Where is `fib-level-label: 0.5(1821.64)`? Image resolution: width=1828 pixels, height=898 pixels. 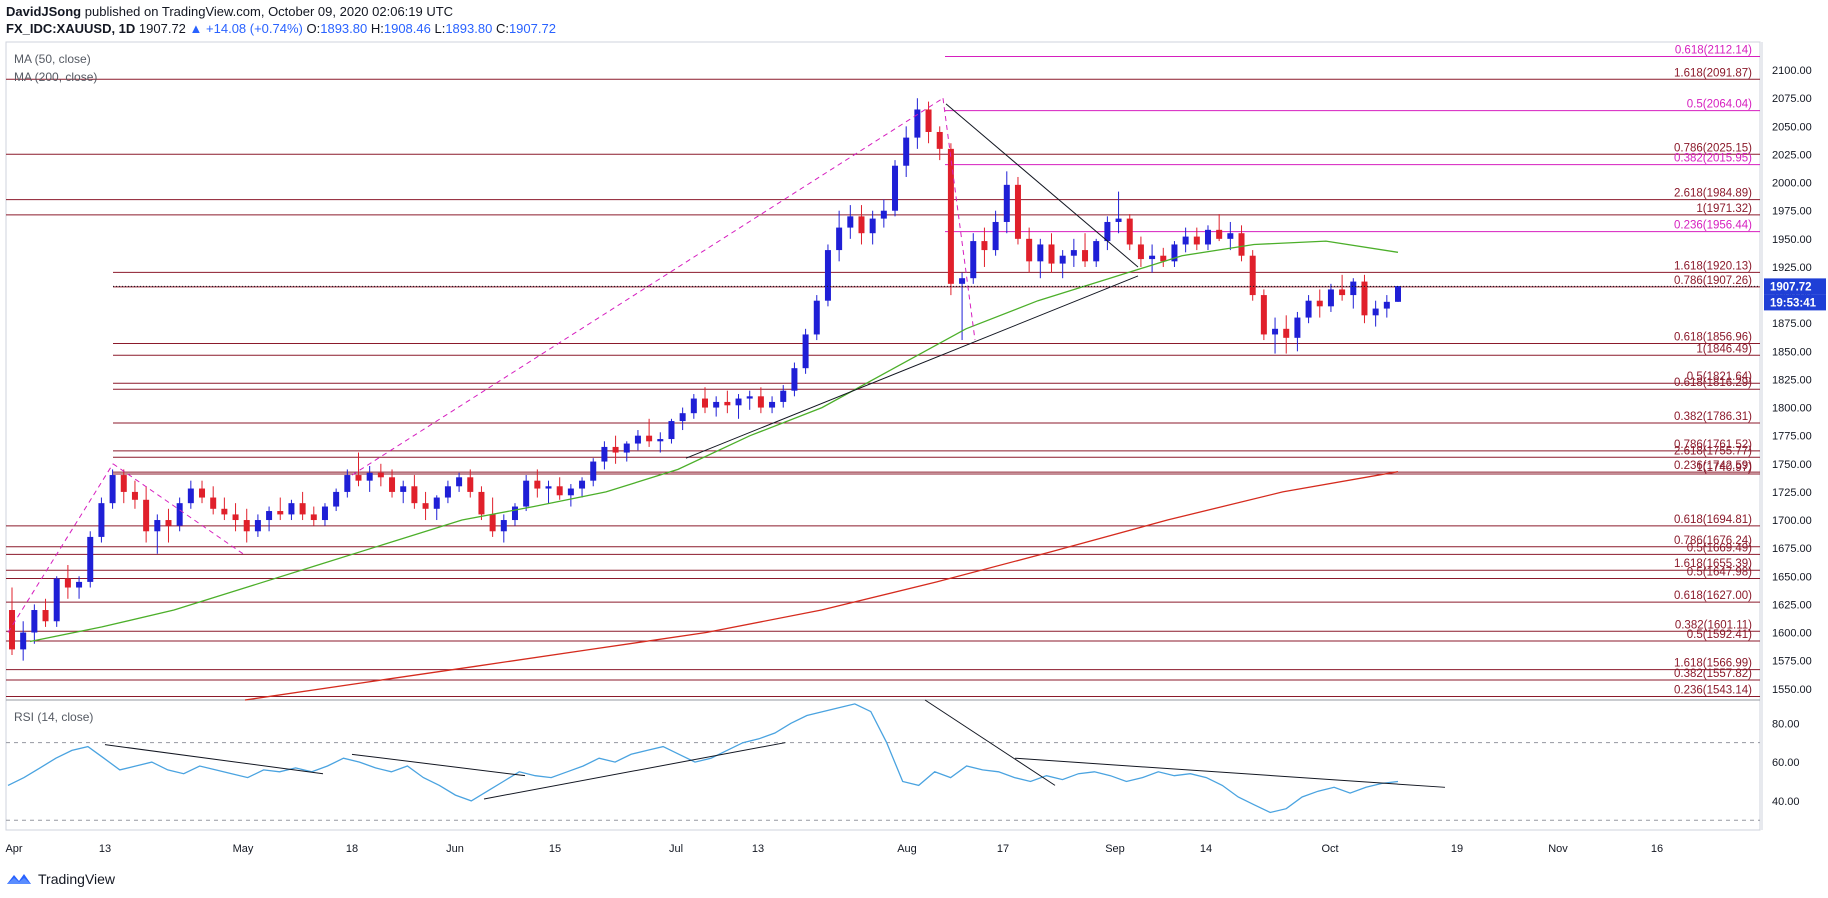 fib-level-label: 0.5(1821.64) is located at coordinates (1719, 377).